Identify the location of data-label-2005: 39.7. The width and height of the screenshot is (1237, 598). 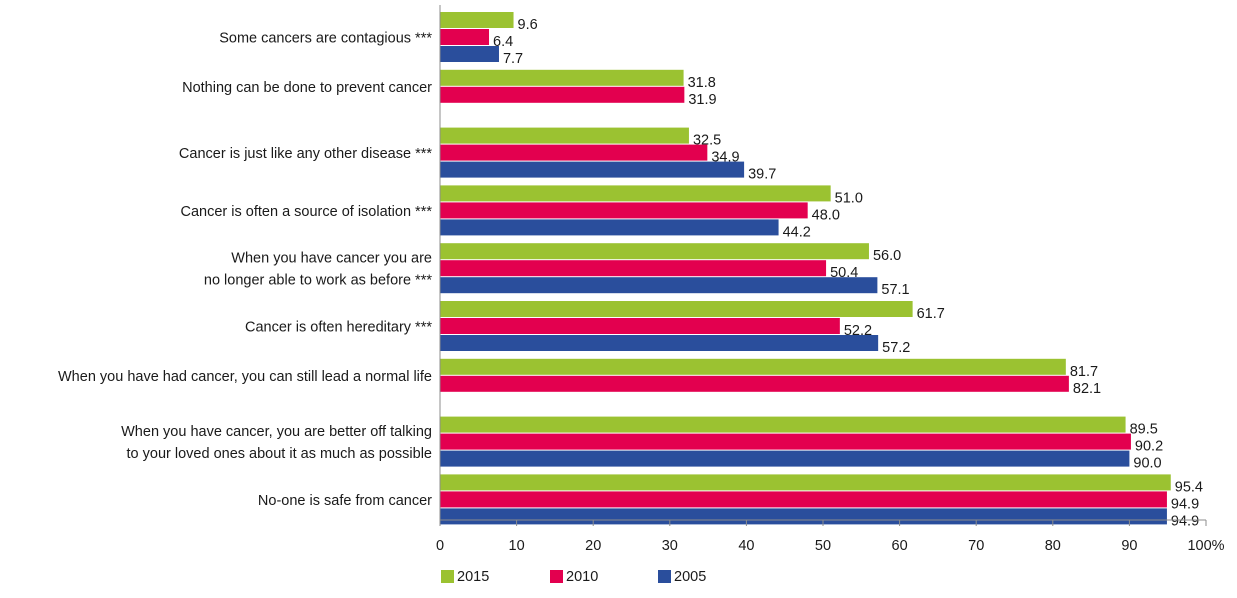
(762, 175).